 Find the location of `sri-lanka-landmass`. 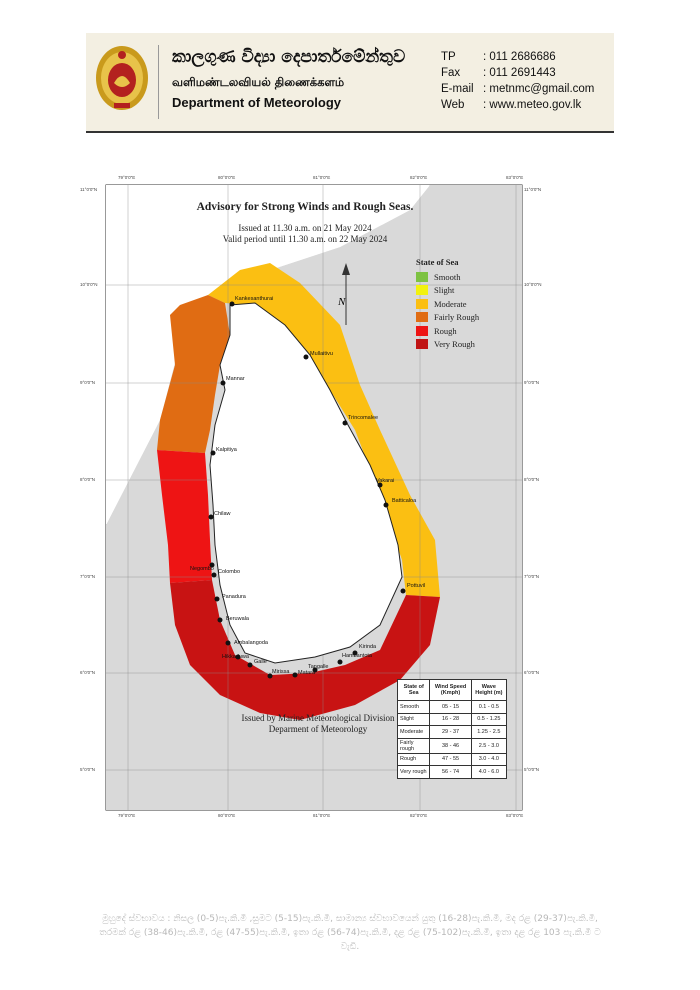

sri-lanka-landmass is located at coordinates (306, 483).